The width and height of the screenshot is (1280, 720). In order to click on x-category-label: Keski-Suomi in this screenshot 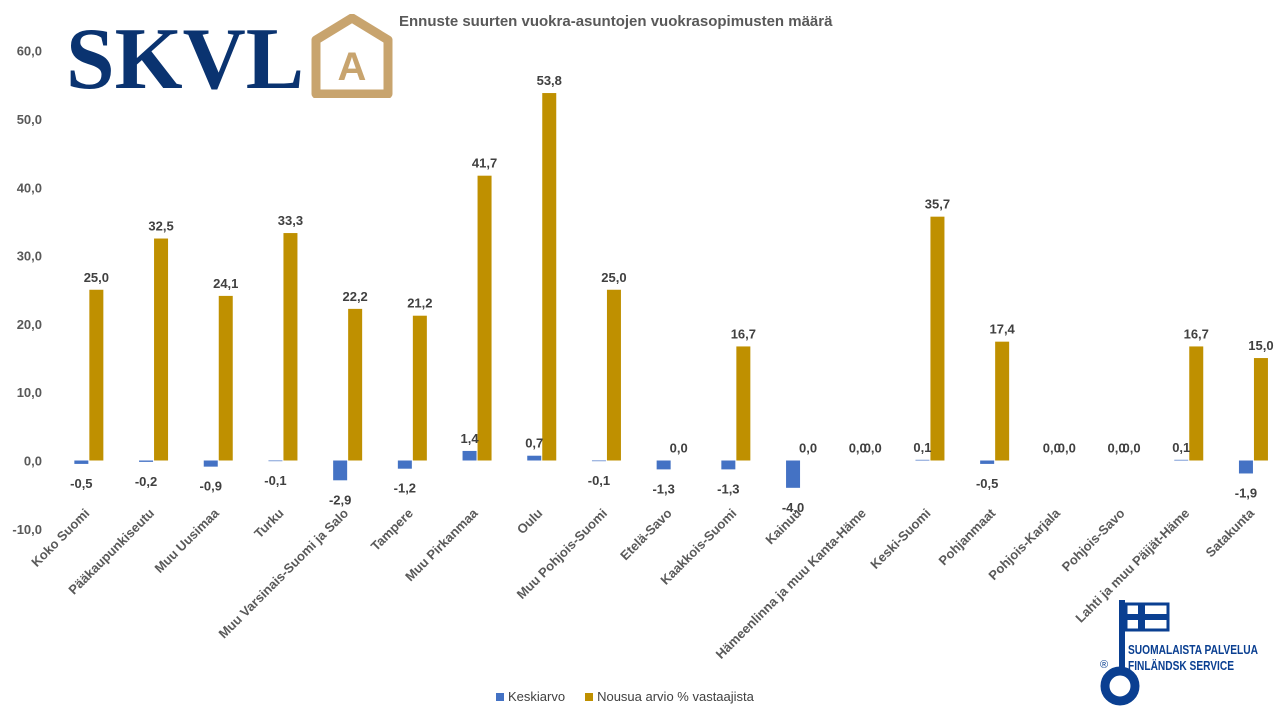, I will do `click(900, 539)`.